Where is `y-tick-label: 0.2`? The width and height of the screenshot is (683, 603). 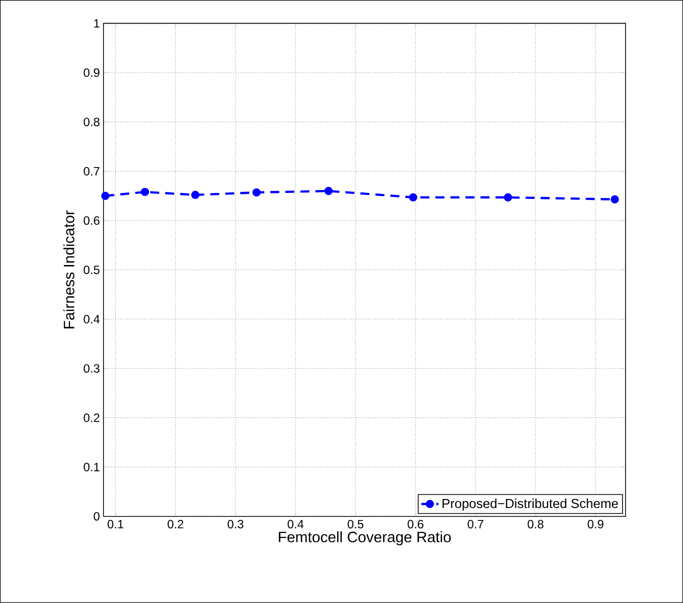 y-tick-label: 0.2 is located at coordinates (92, 418).